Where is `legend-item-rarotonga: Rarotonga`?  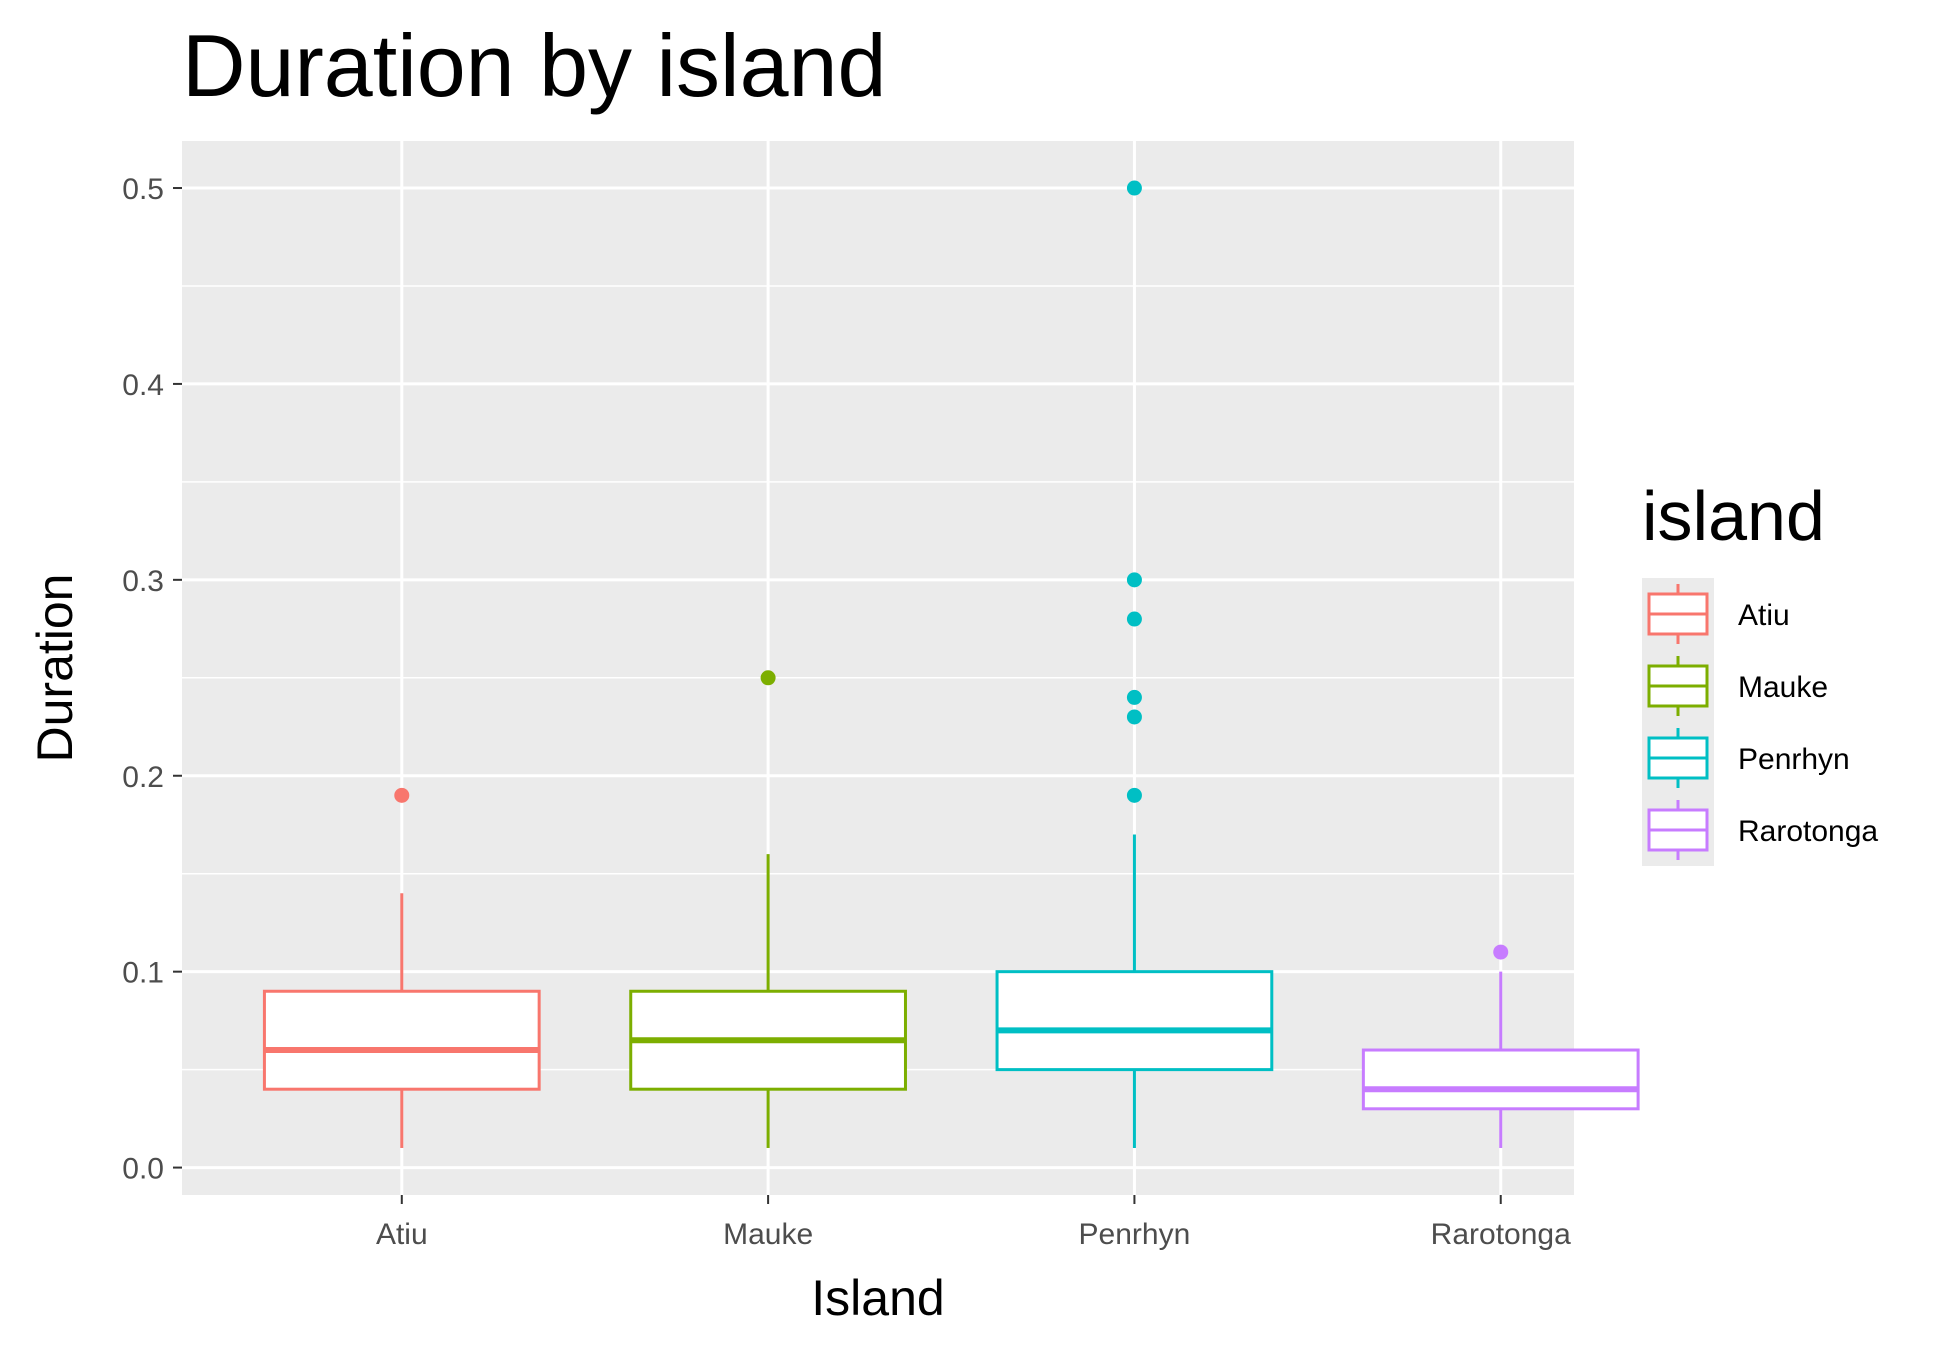 legend-item-rarotonga: Rarotonga is located at coordinates (1762, 830).